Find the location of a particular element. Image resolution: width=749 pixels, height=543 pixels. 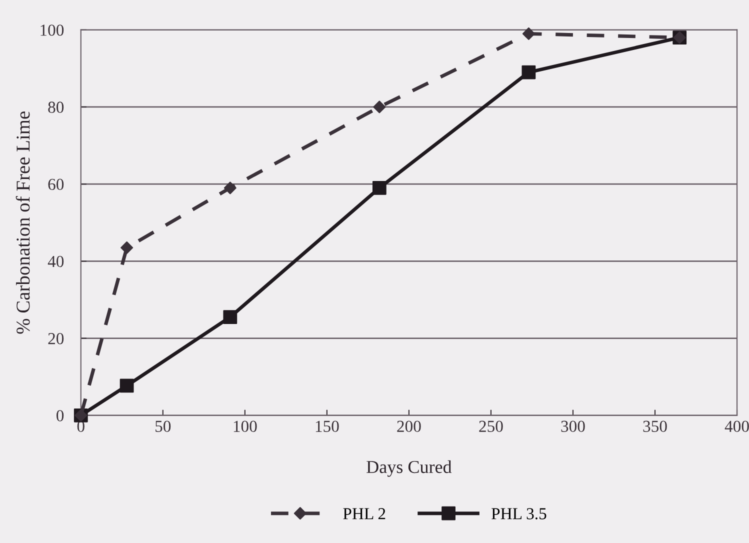

legend-label: PHL 3.5 is located at coordinates (519, 514).